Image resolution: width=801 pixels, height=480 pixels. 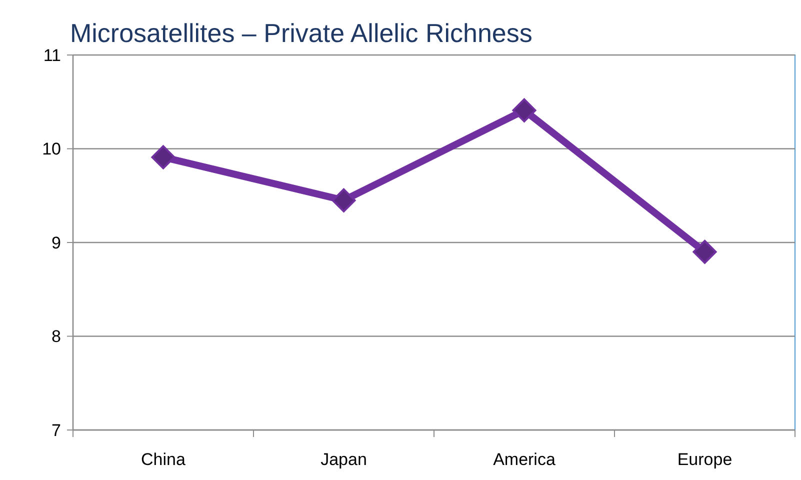 What do you see at coordinates (56, 242) in the screenshot?
I see `y-tick-label: 9` at bounding box center [56, 242].